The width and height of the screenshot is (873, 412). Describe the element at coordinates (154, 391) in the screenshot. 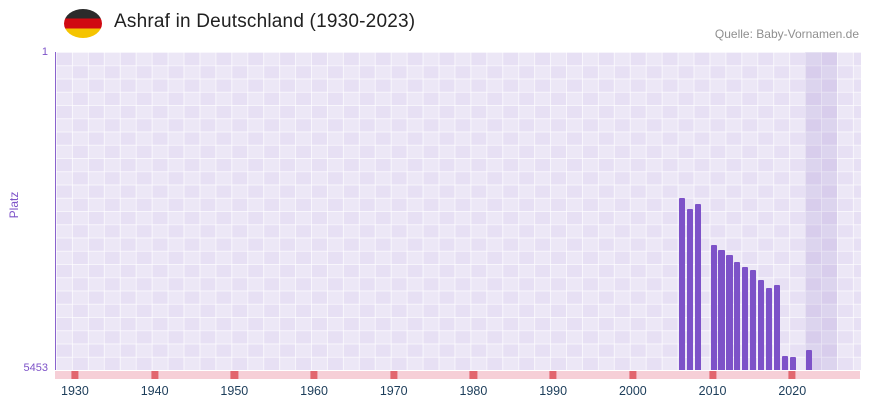

I see `x-tick-1940: 1940` at that location.